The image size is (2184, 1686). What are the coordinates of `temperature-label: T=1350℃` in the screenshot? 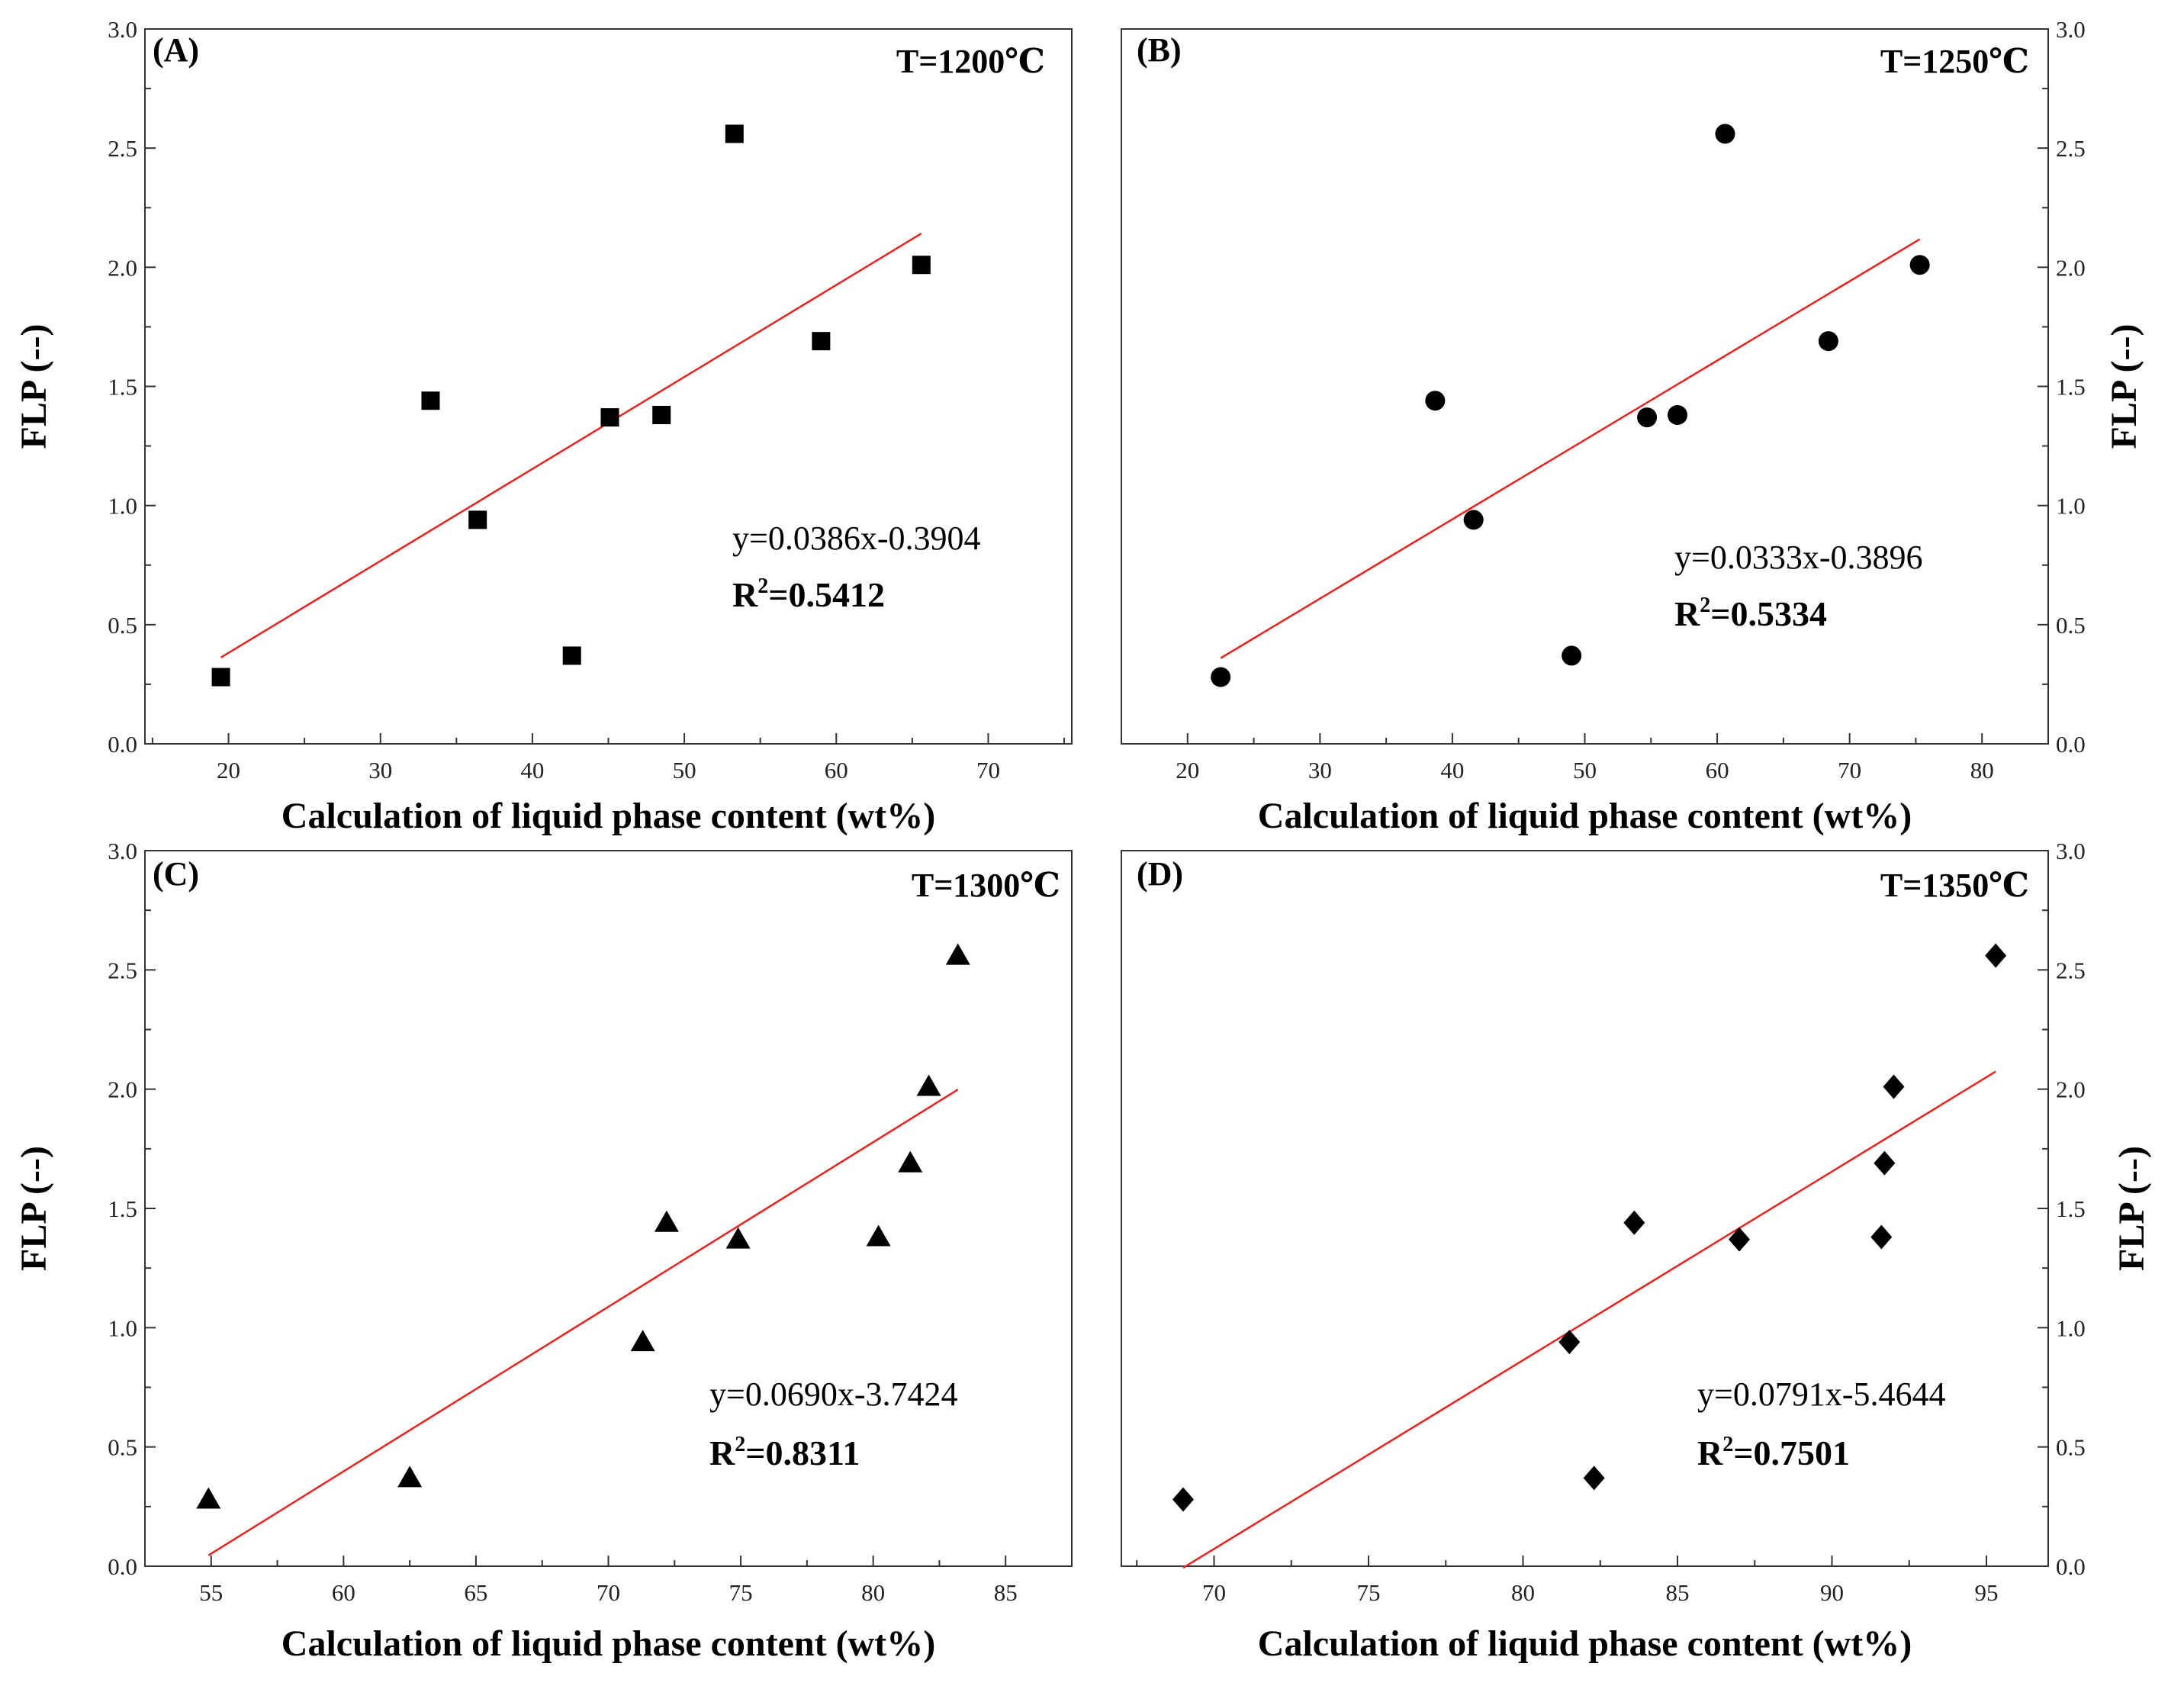 It's located at (1954, 886).